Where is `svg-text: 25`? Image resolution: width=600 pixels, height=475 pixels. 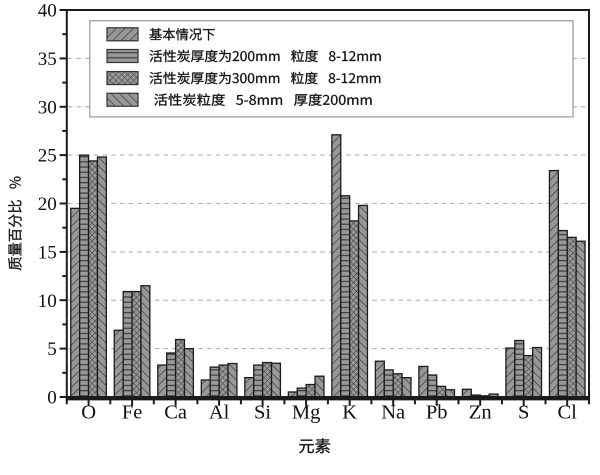
svg-text: 25 is located at coordinates (47, 156).